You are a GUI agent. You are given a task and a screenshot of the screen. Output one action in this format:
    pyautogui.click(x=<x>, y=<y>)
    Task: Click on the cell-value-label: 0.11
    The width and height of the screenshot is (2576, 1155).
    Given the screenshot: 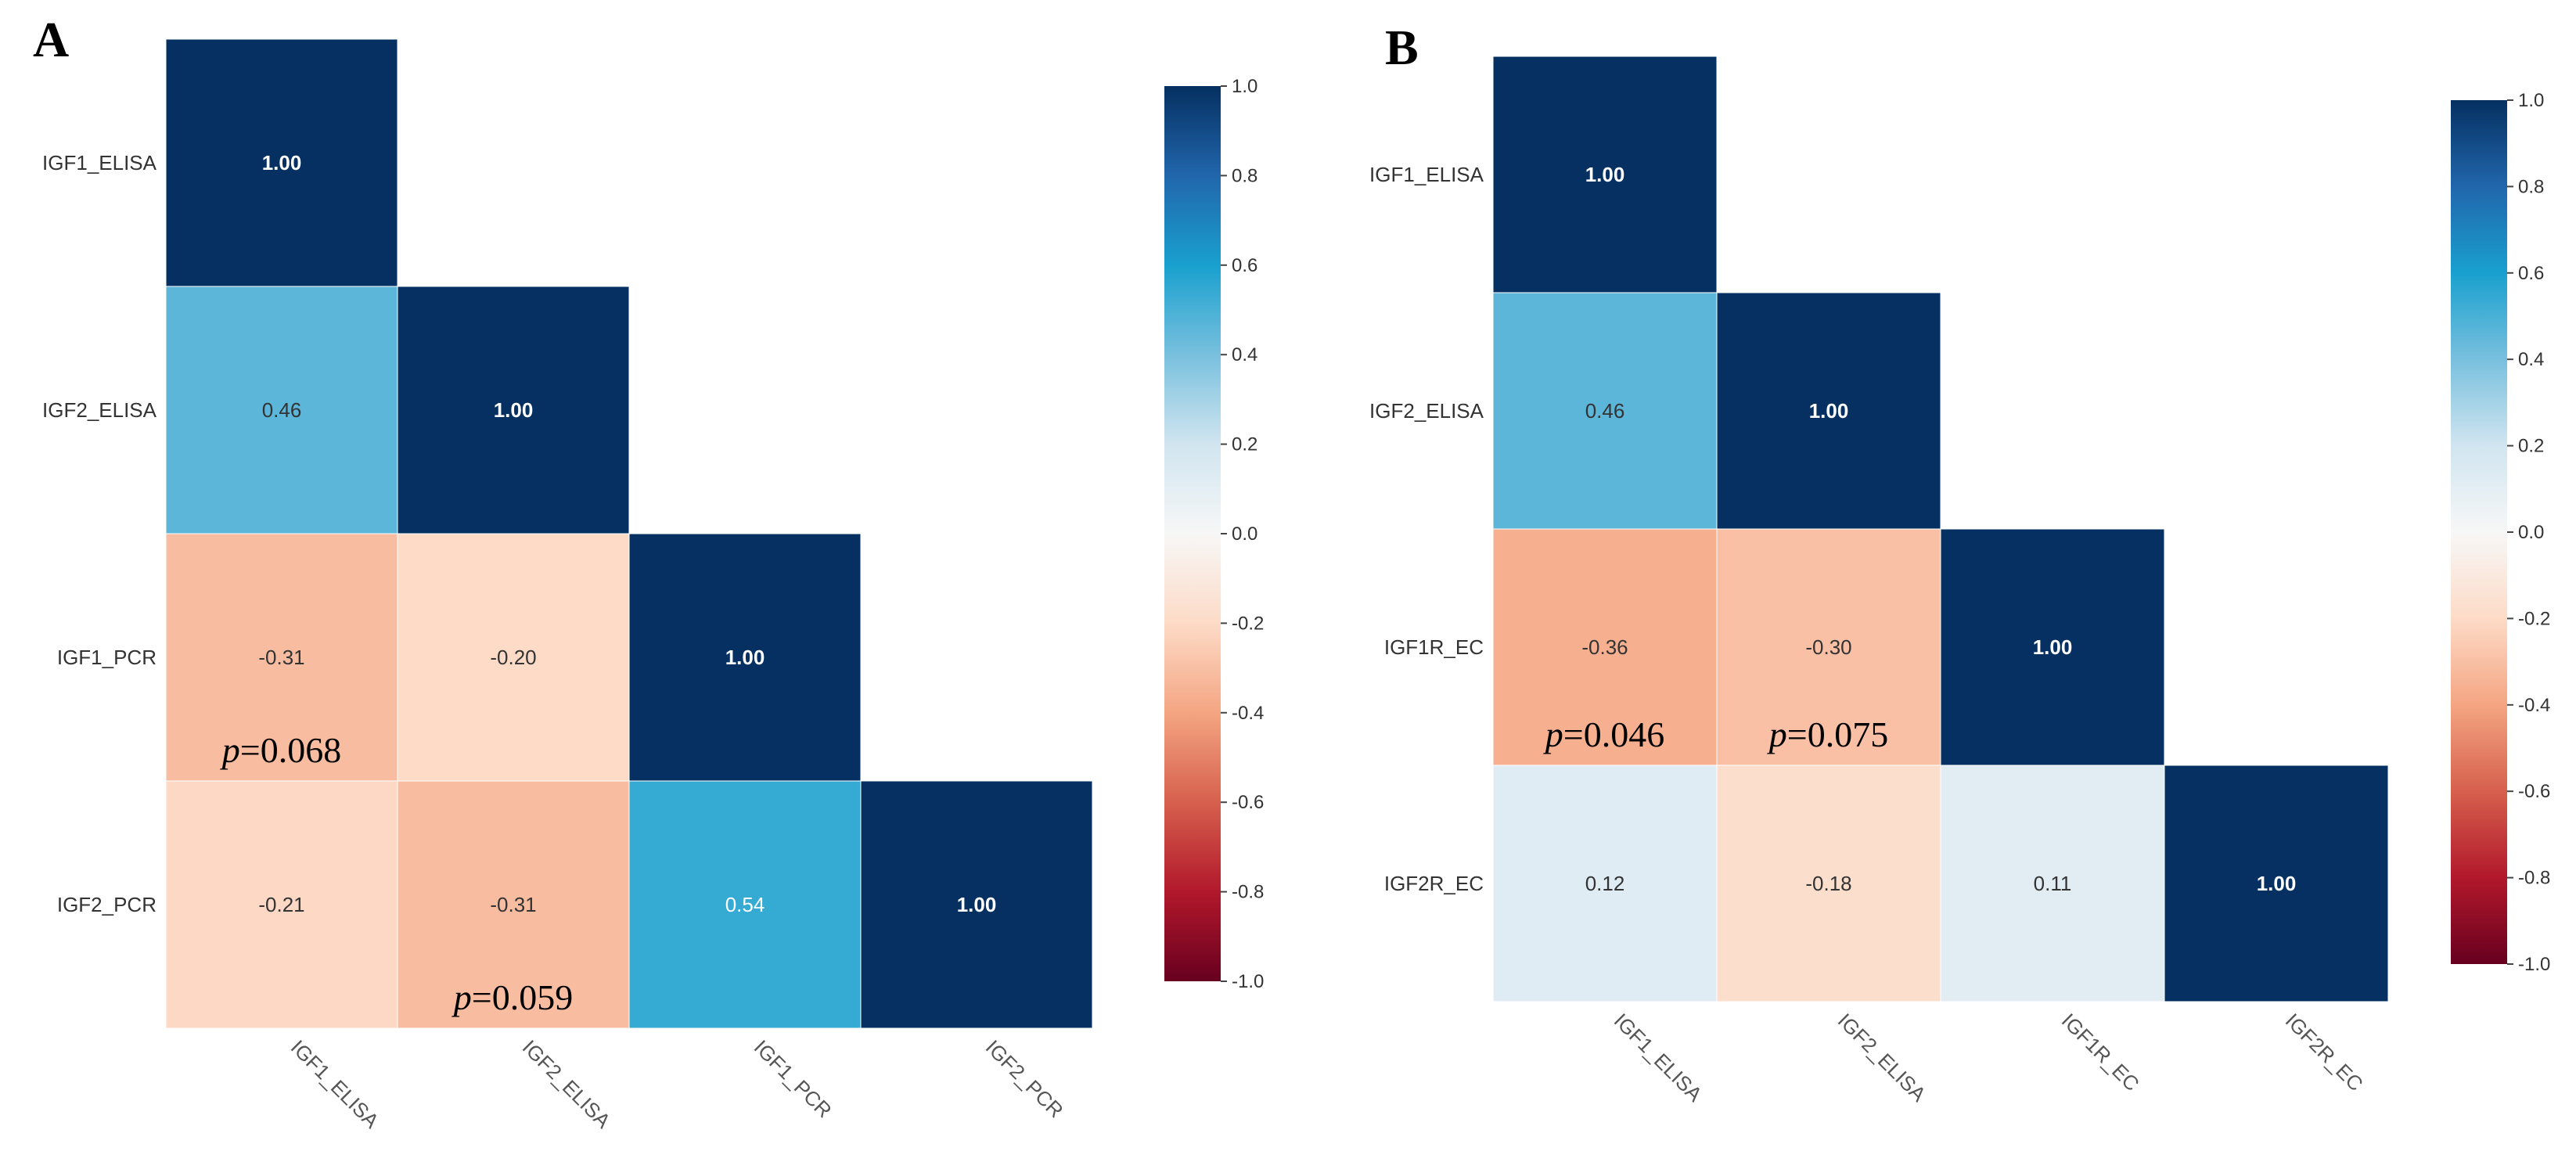 What is the action you would take?
    pyautogui.click(x=2053, y=883)
    